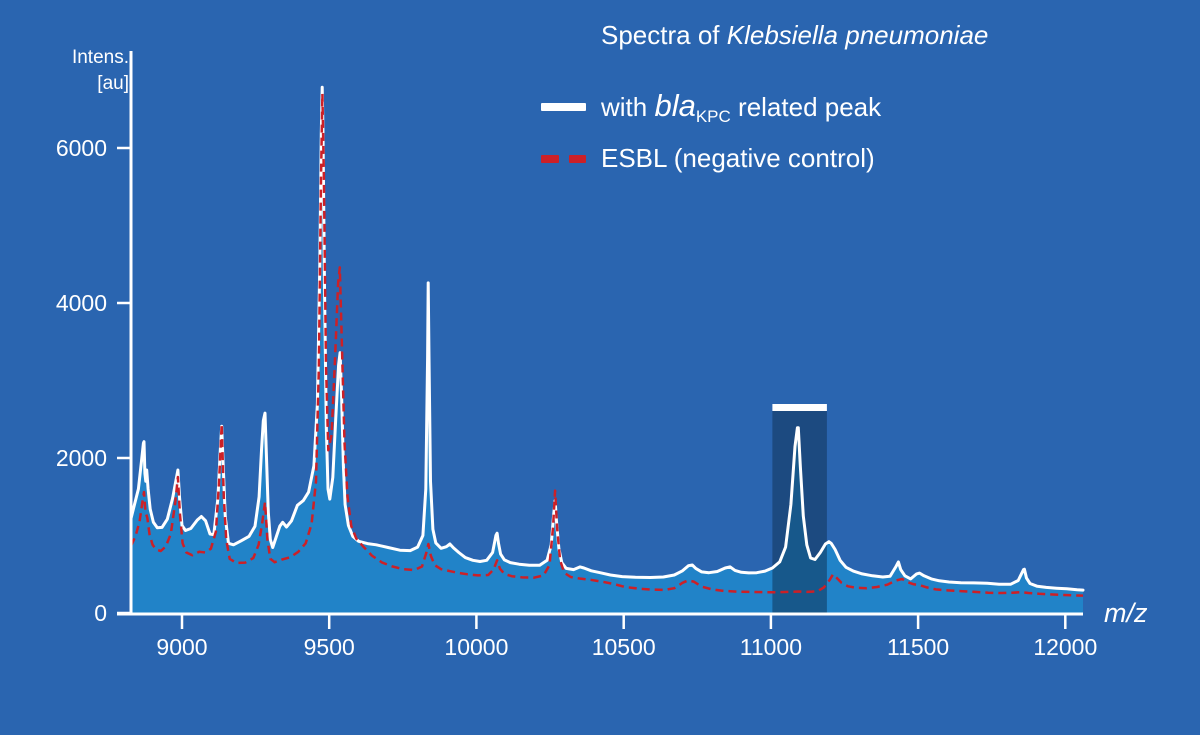 This screenshot has width=1200, height=735. Describe the element at coordinates (738, 158) in the screenshot. I see `legend-label-esbl: ESBL (negative control)` at that location.